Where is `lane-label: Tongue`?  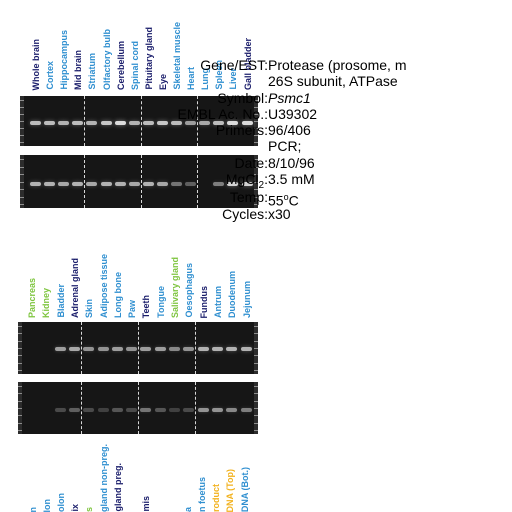 lane-label: Tongue is located at coordinates (160, 302).